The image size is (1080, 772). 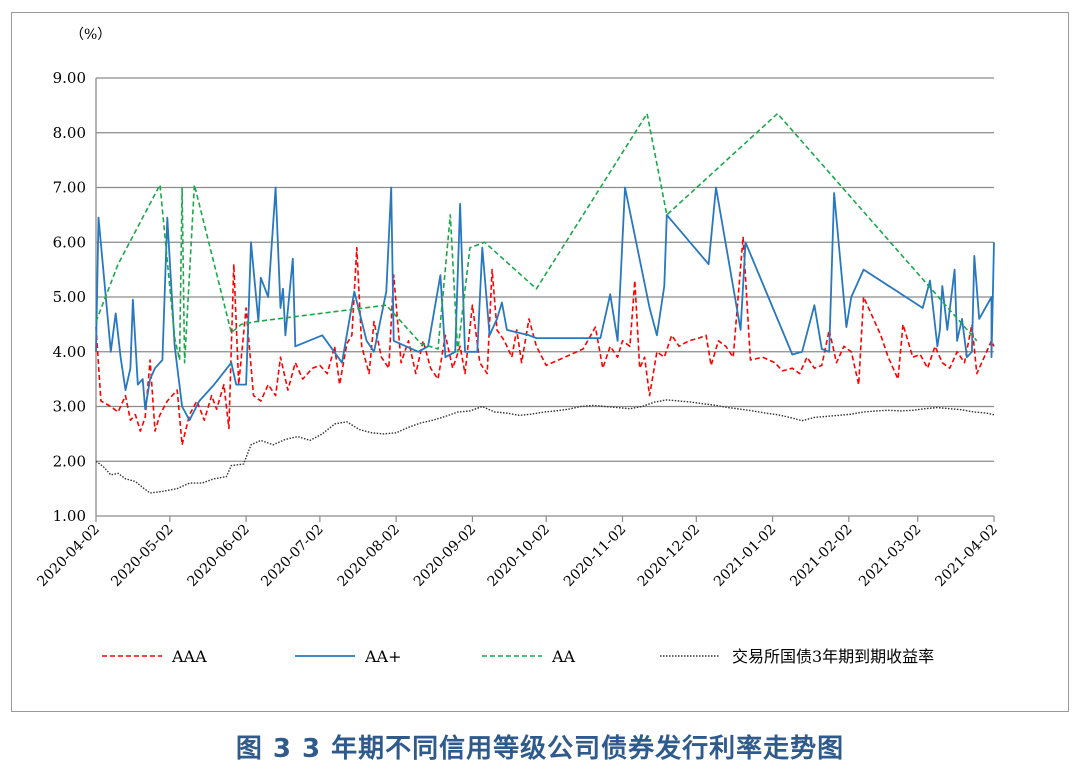 I want to click on x-tick-label: 2020-04-02, so click(x=68, y=556).